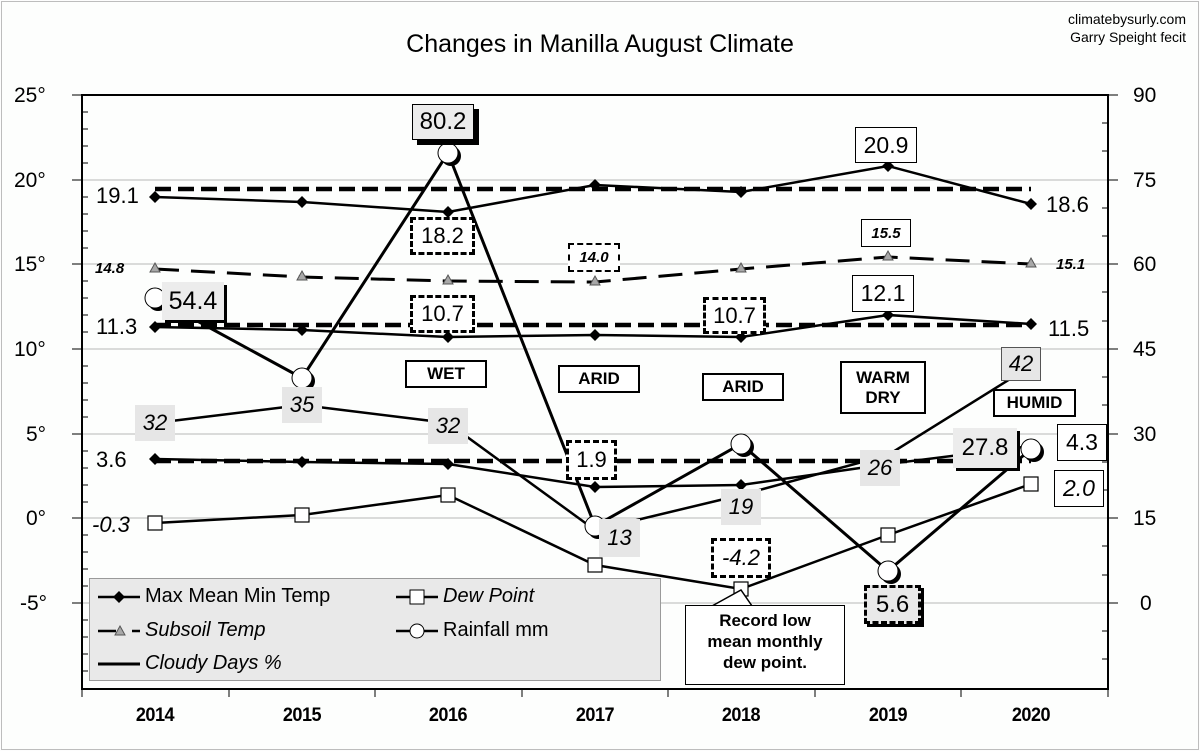 Image resolution: width=1200 pixels, height=751 pixels. I want to click on max-last-label: 18.6, so click(1067, 204).